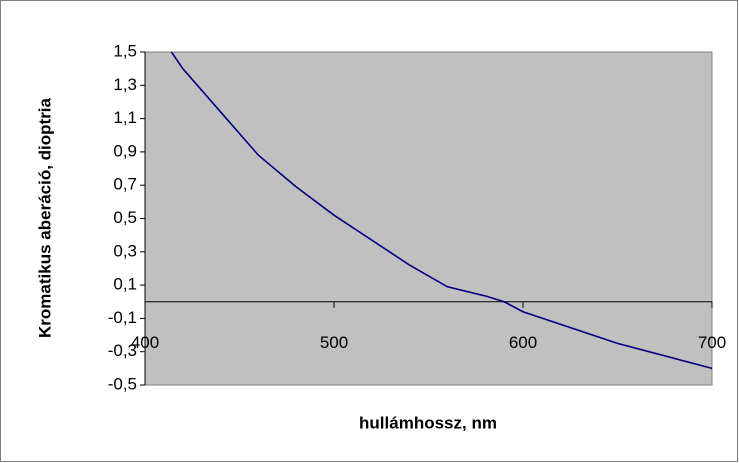 This screenshot has width=739, height=463. I want to click on x-tick-label: 700, so click(712, 342).